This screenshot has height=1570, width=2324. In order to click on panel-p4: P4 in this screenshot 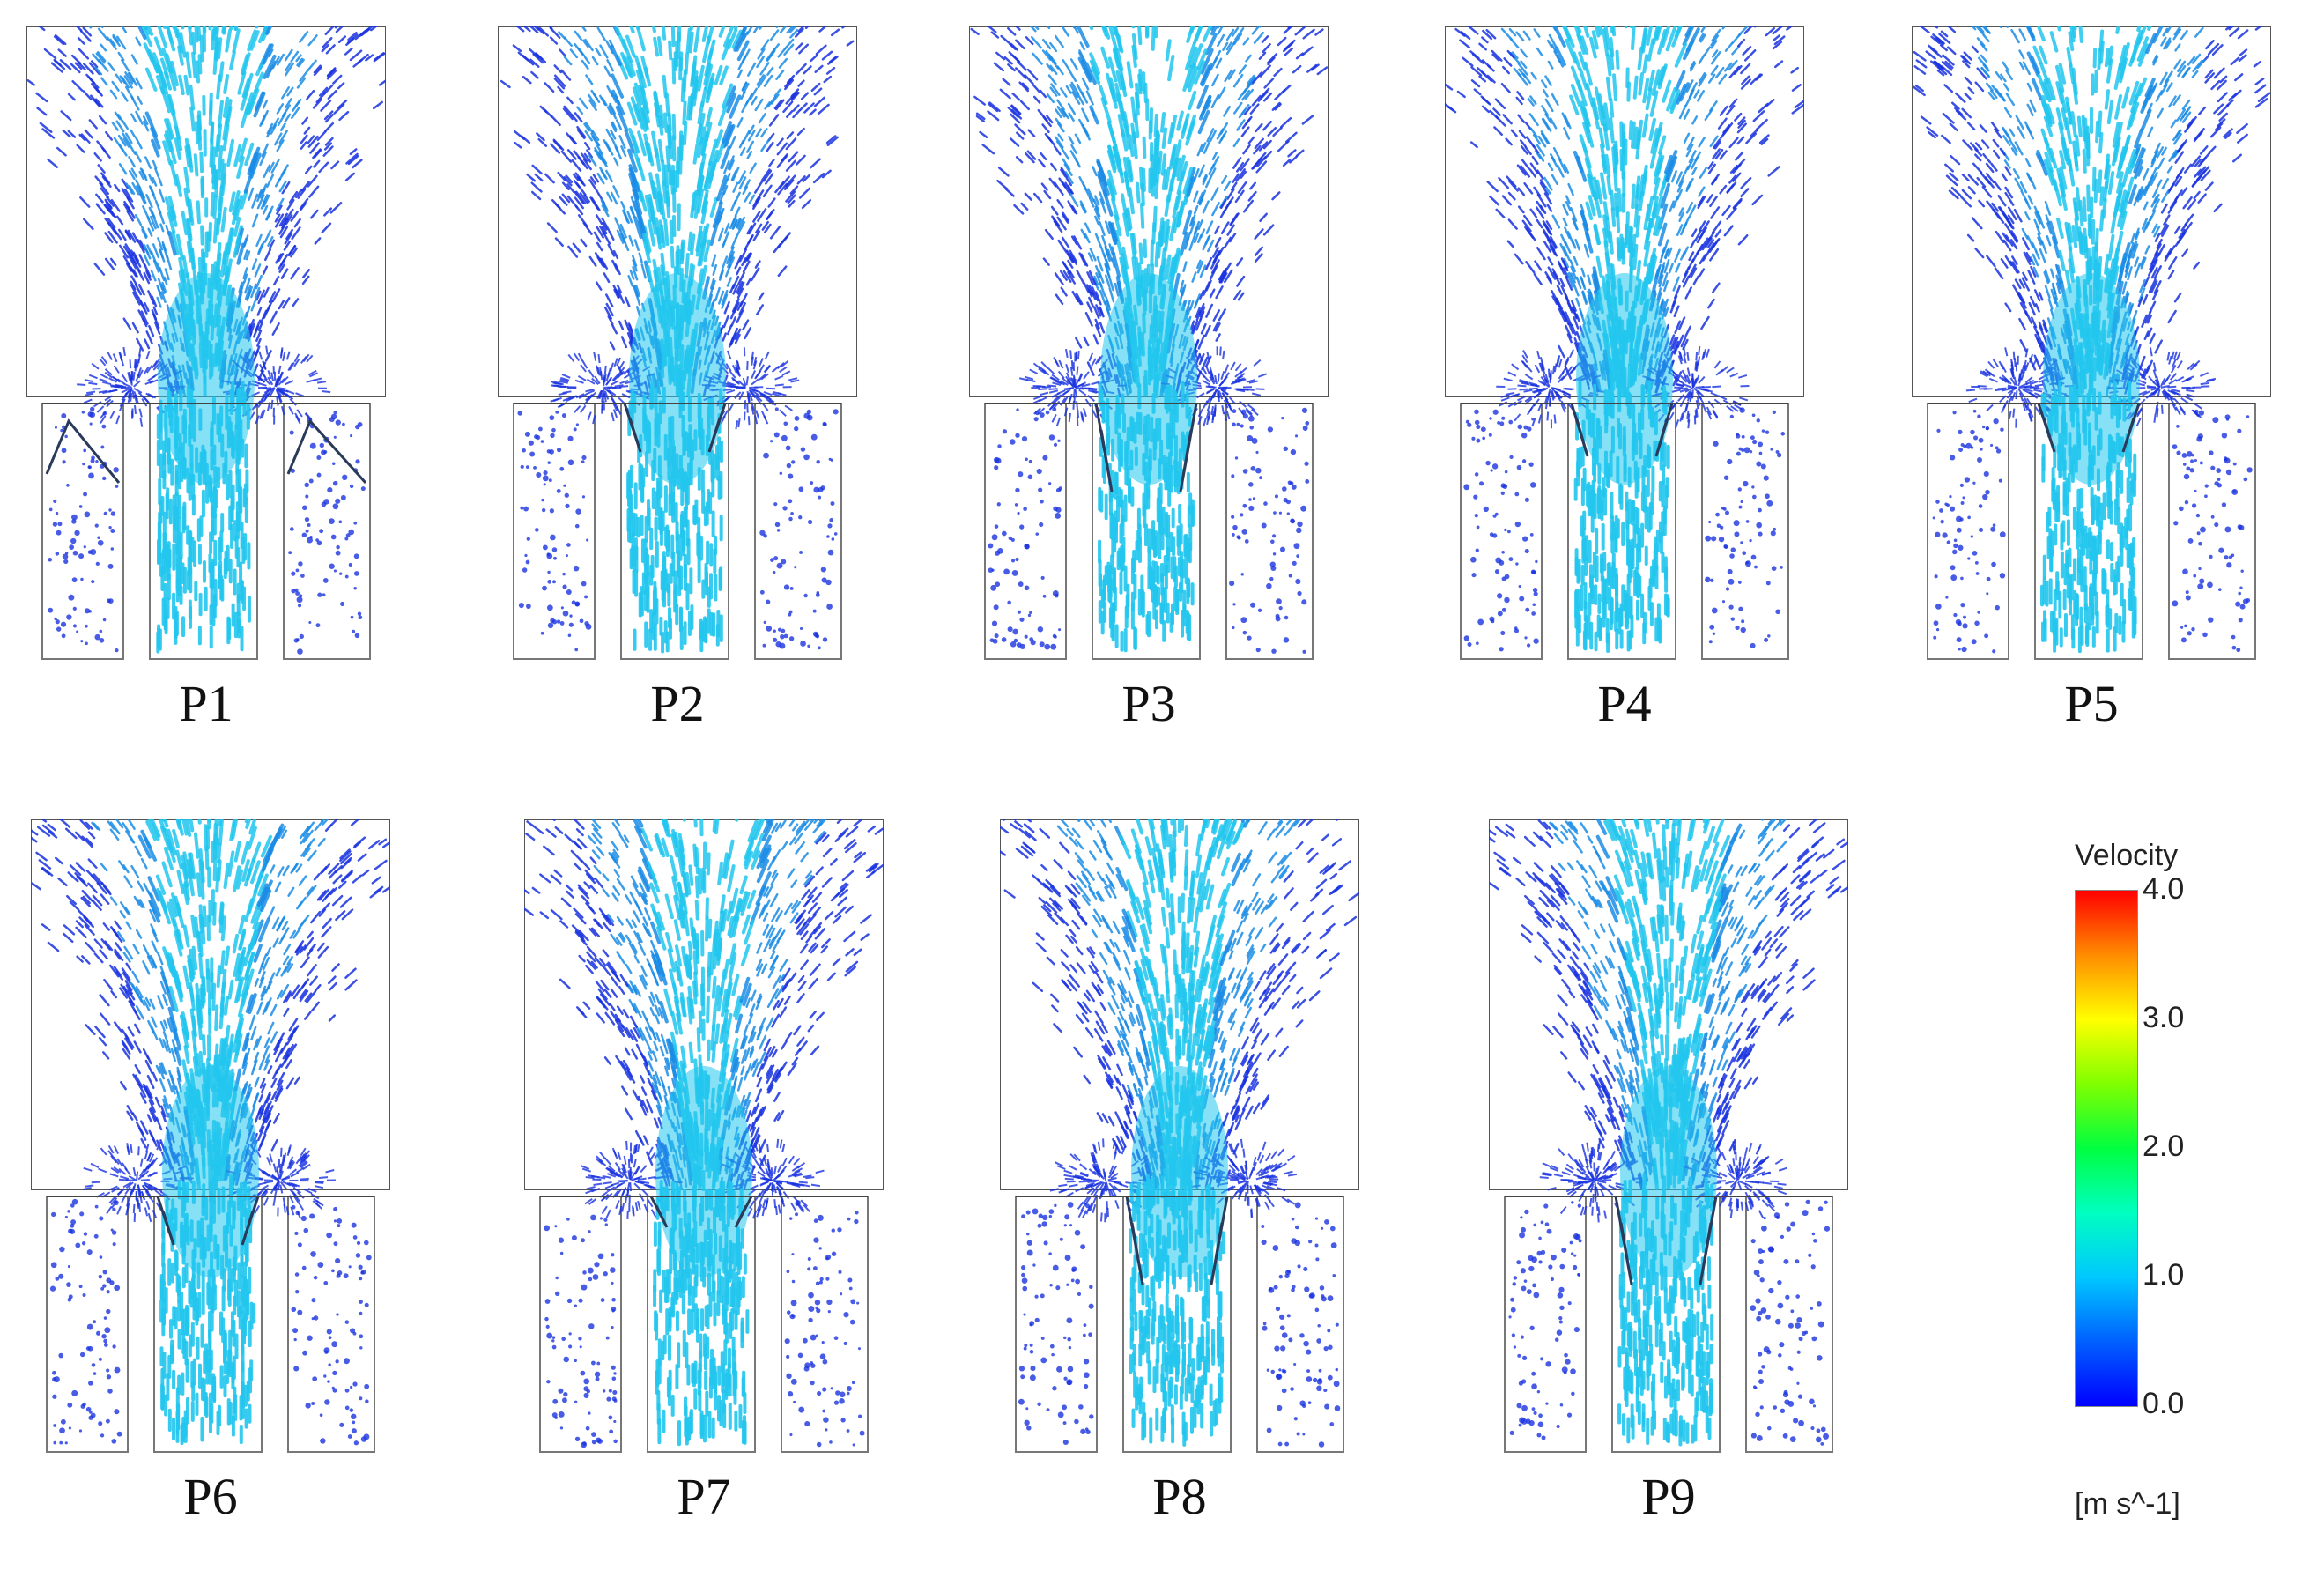, I will do `click(1624, 377)`.